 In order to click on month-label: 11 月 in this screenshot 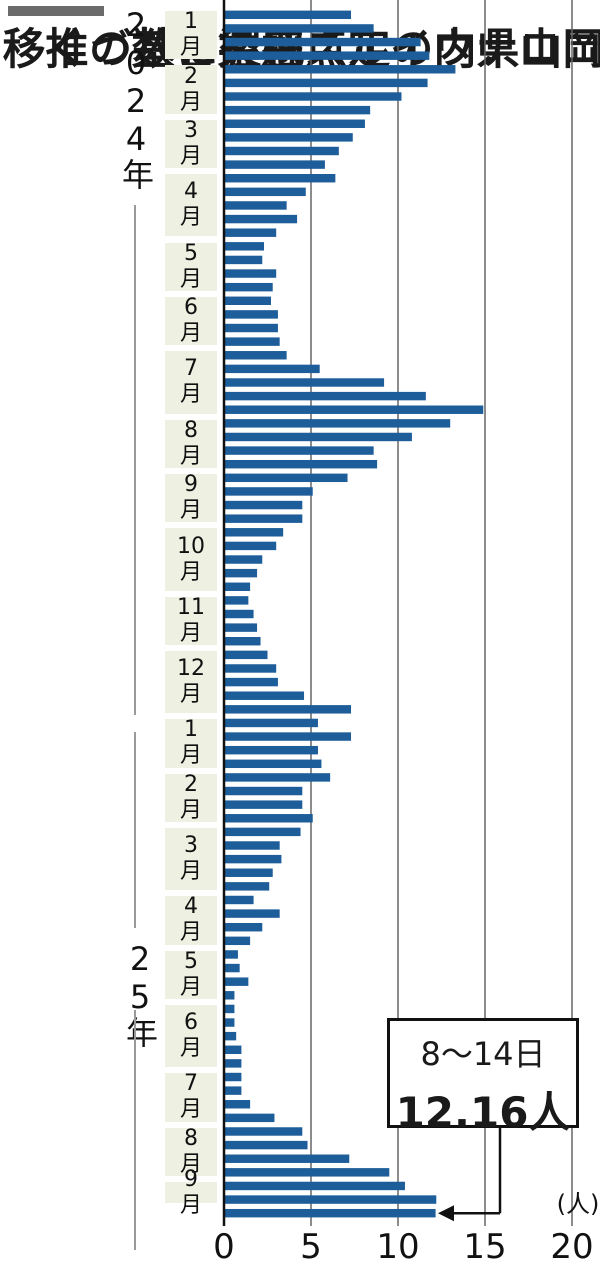, I will do `click(191, 621)`.